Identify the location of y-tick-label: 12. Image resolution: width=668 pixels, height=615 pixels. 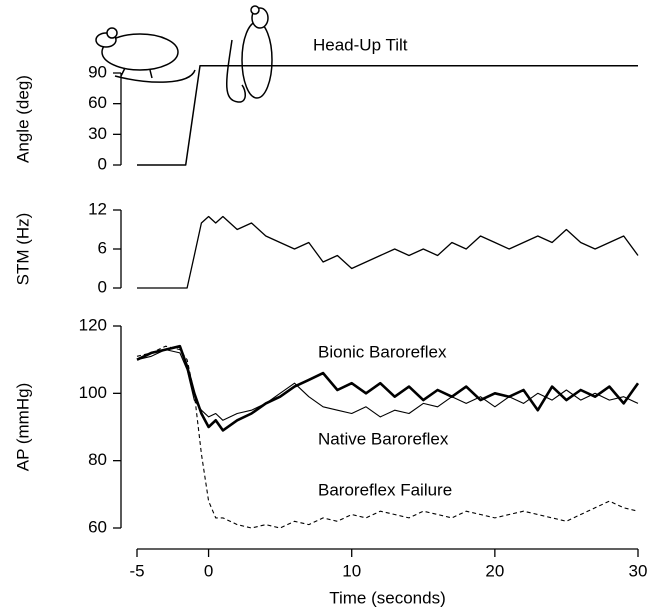
(97, 208).